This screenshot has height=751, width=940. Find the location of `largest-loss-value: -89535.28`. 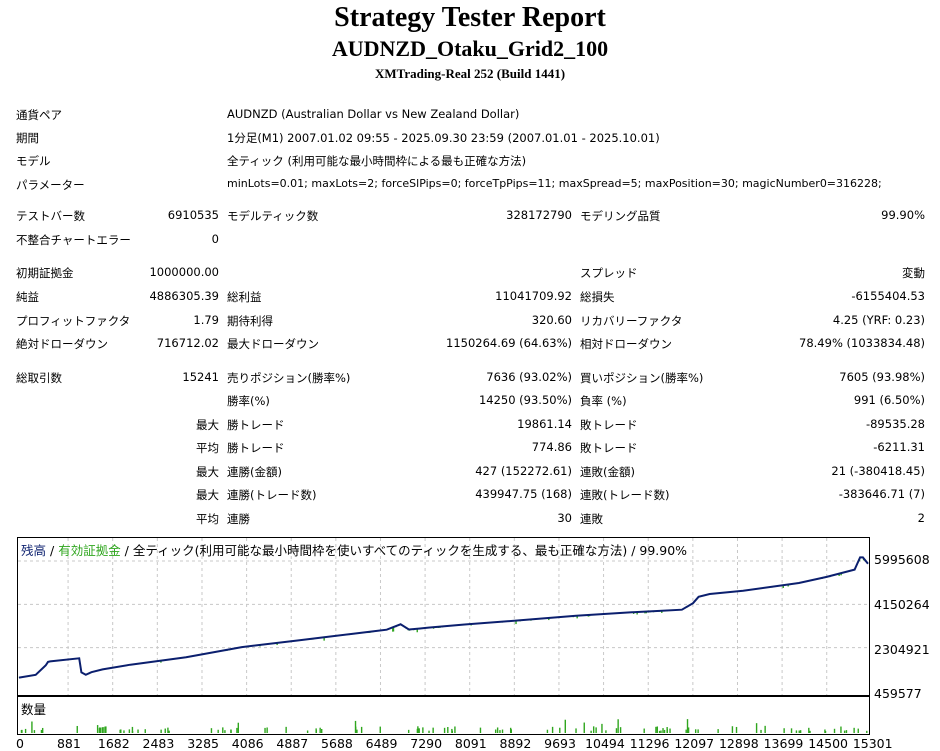

largest-loss-value: -89535.28 is located at coordinates (895, 424).